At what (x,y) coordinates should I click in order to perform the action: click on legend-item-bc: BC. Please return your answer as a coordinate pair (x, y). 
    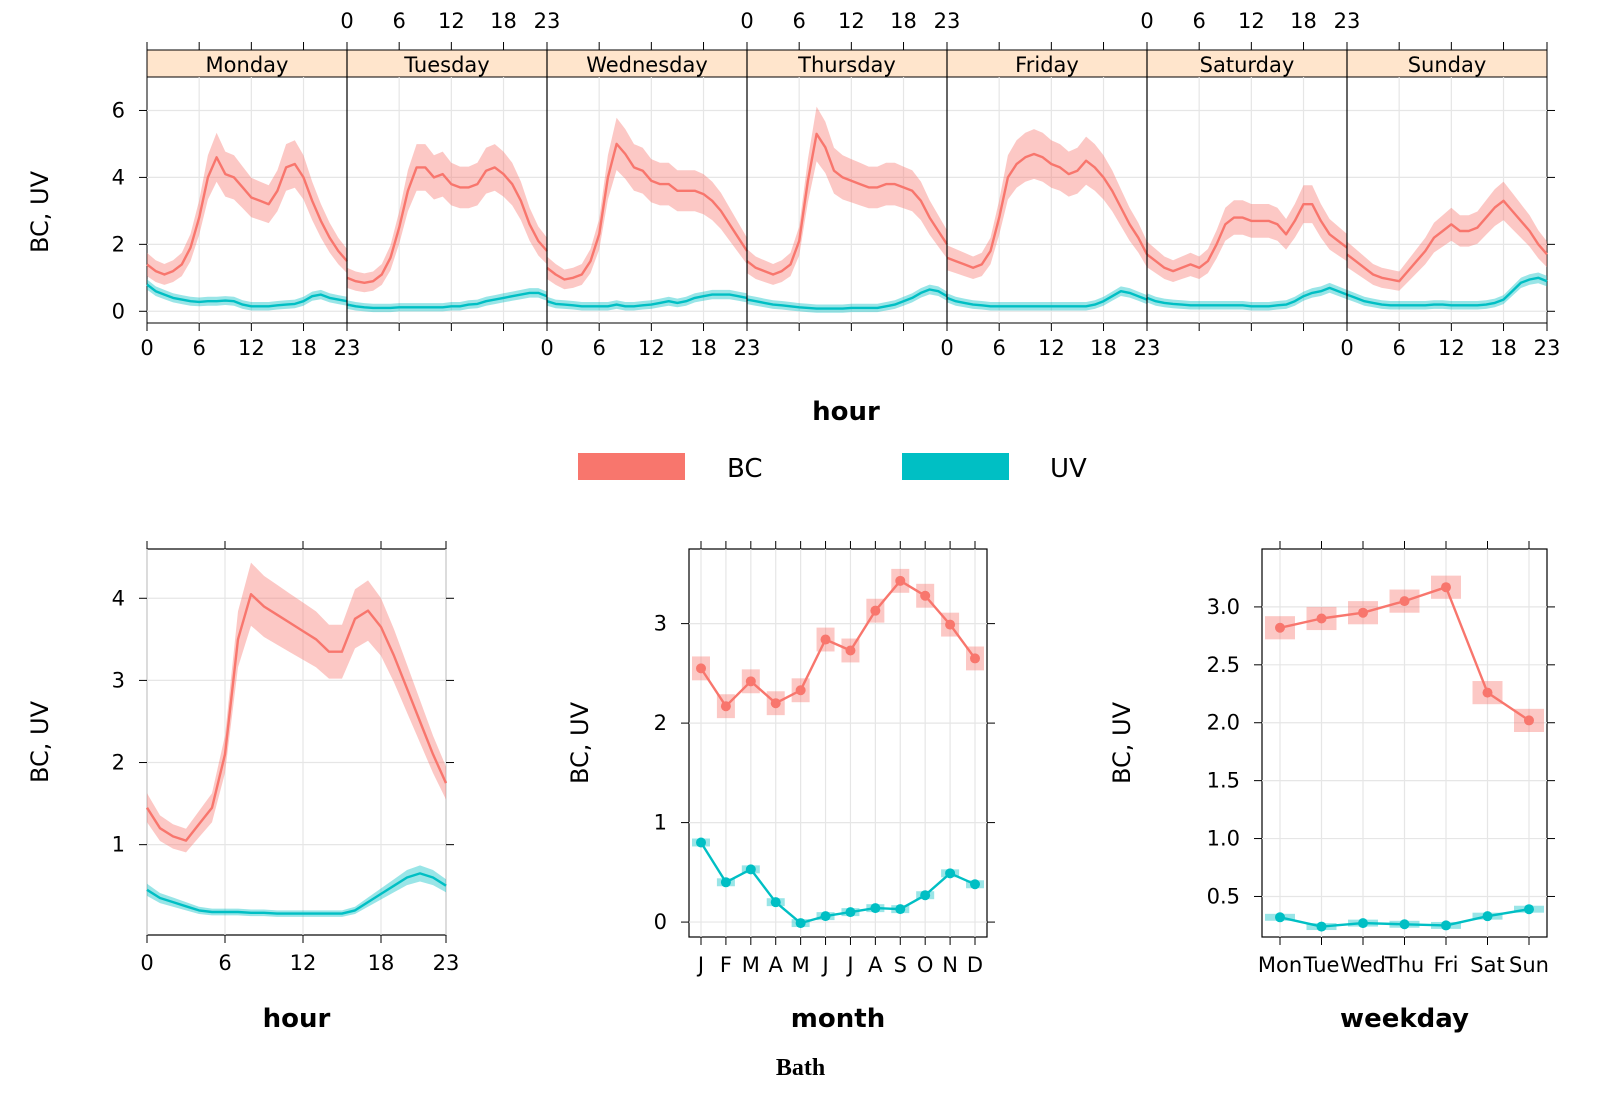
    Looking at the image, I should click on (670, 468).